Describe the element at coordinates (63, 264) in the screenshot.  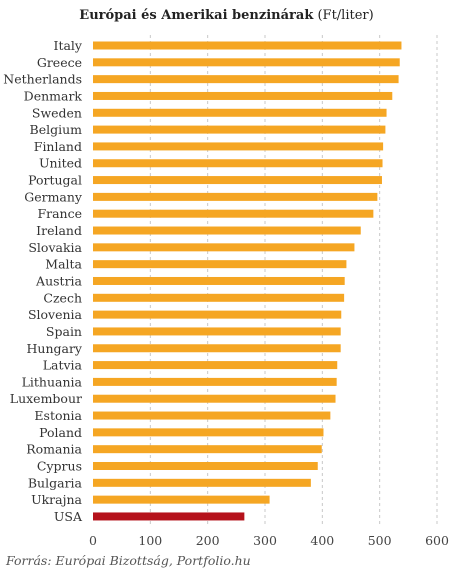
I see `category-label: Malta` at that location.